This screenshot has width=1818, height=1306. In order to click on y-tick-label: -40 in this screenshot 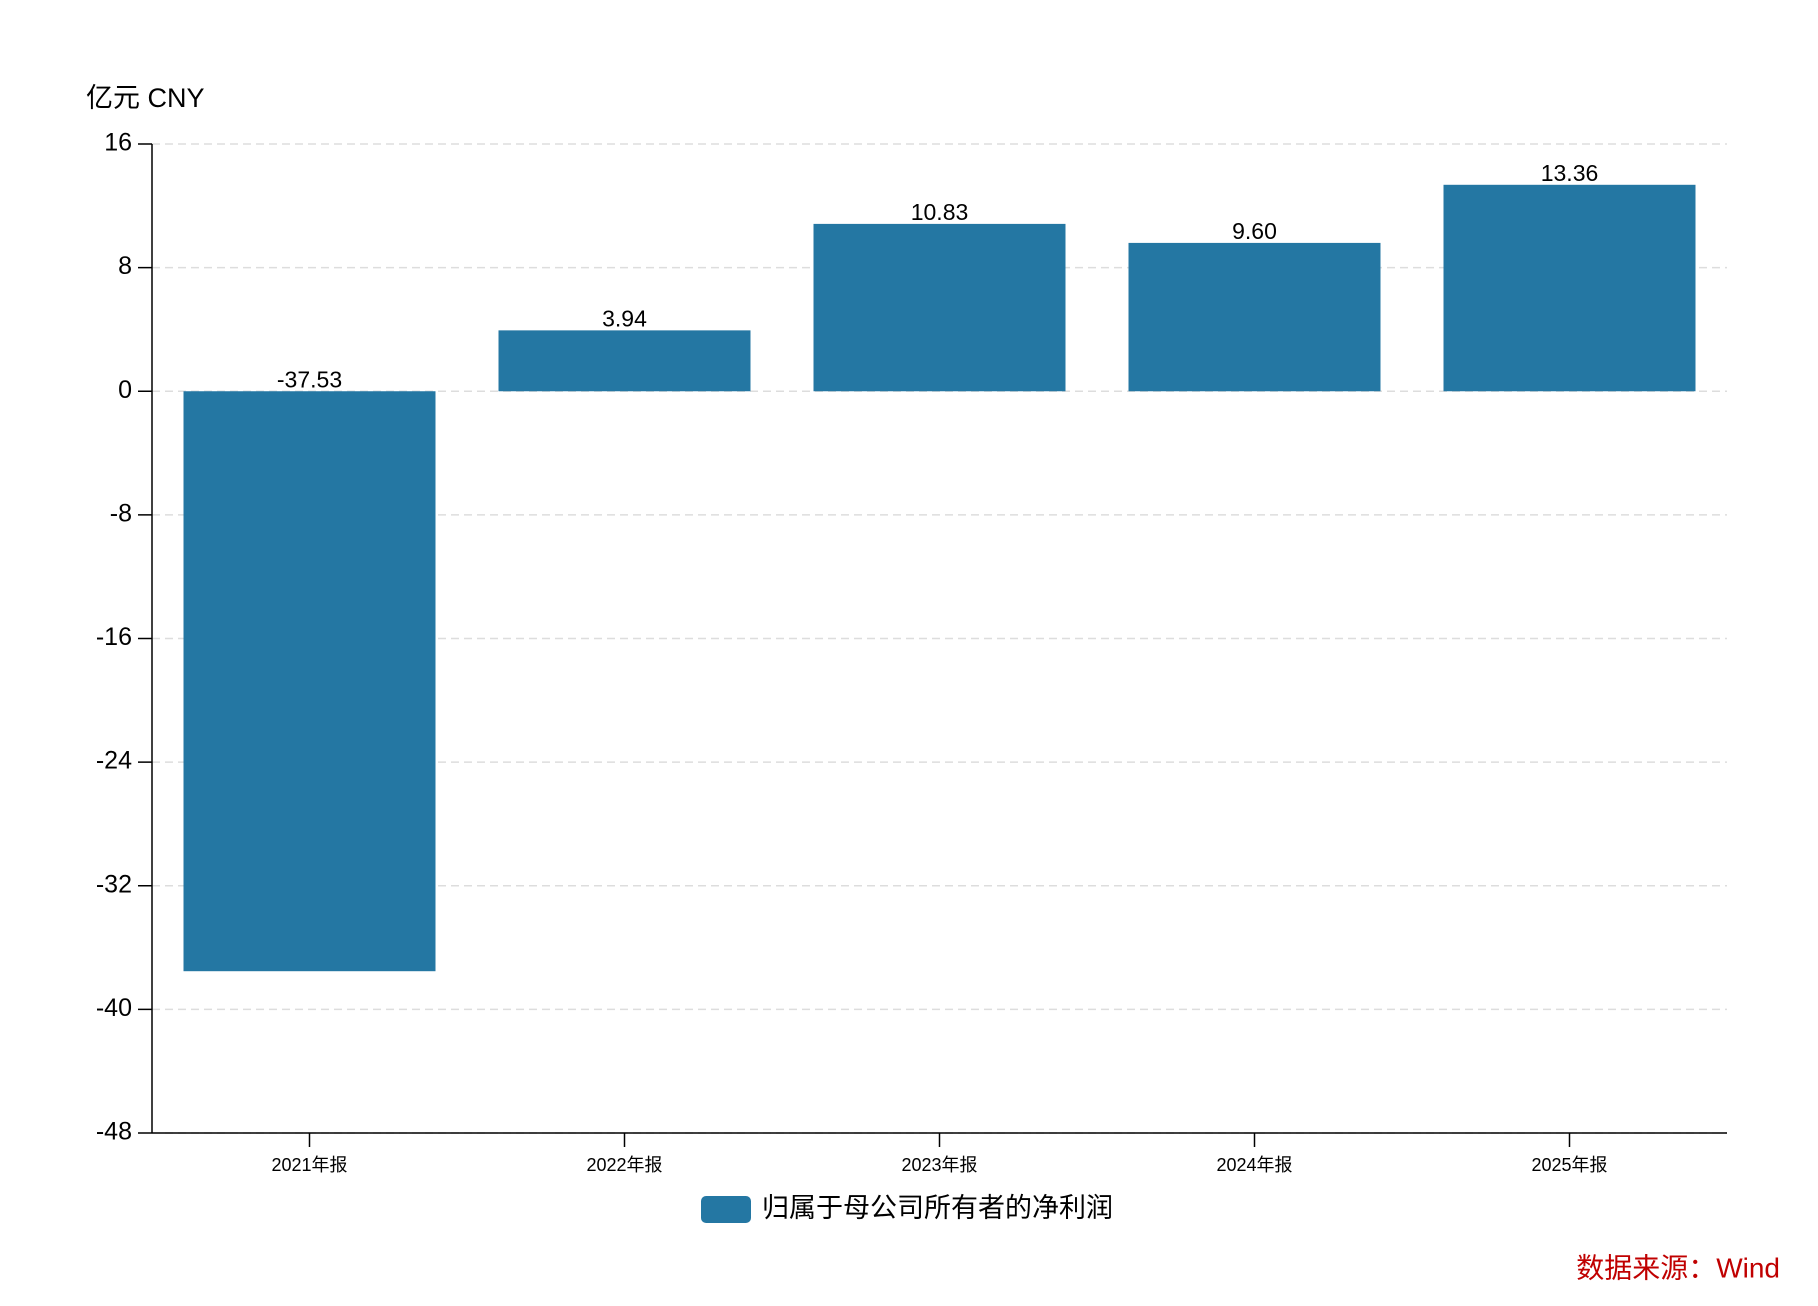, I will do `click(114, 1008)`.